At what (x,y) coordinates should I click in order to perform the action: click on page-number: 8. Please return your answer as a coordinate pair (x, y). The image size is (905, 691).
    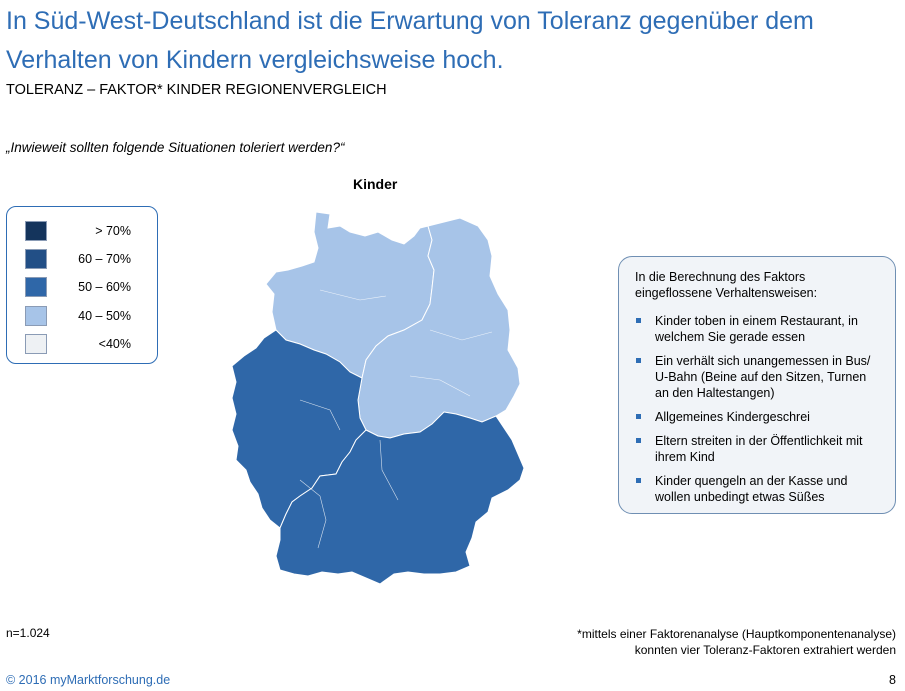
    Looking at the image, I should click on (892, 680).